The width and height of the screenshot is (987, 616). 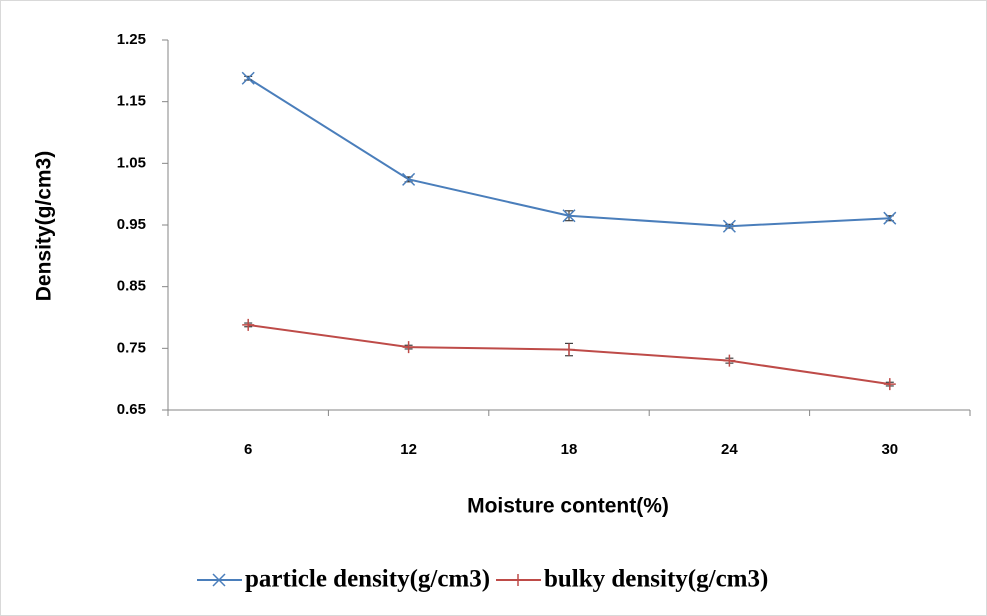 I want to click on x-tick-label: 24, so click(x=729, y=449).